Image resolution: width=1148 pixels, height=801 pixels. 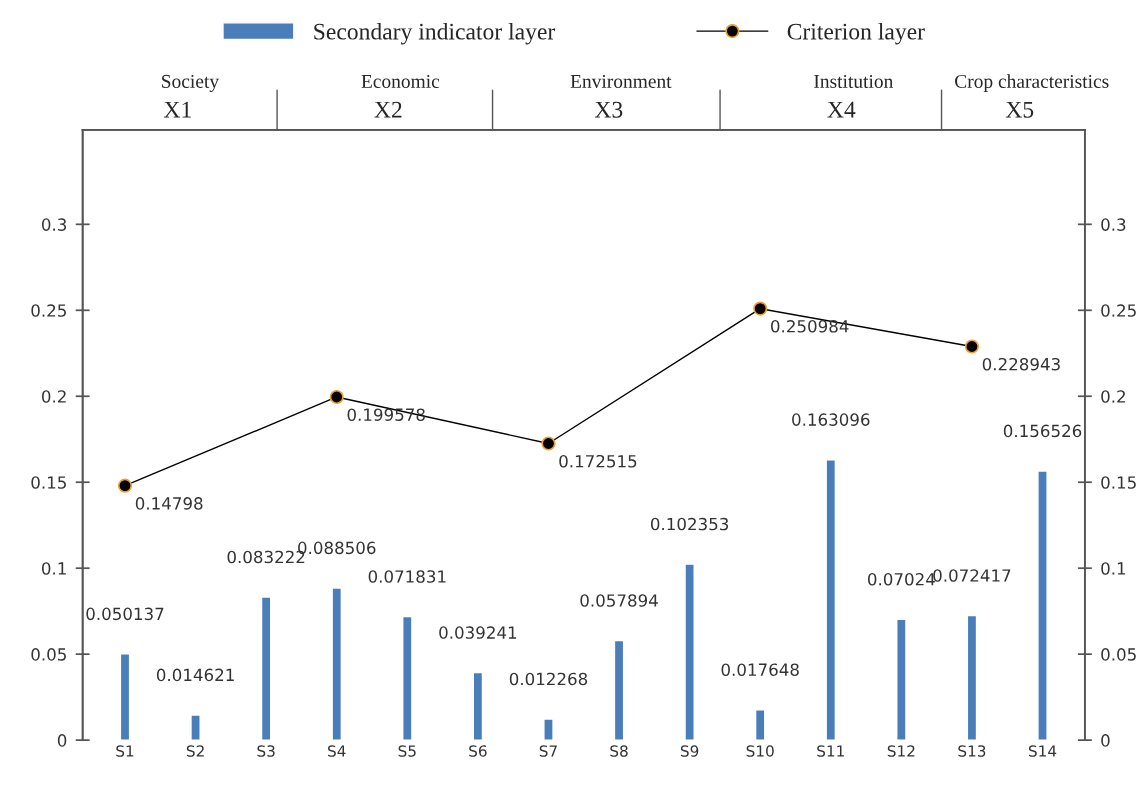 I want to click on x-tick-label: S2, so click(x=195, y=751).